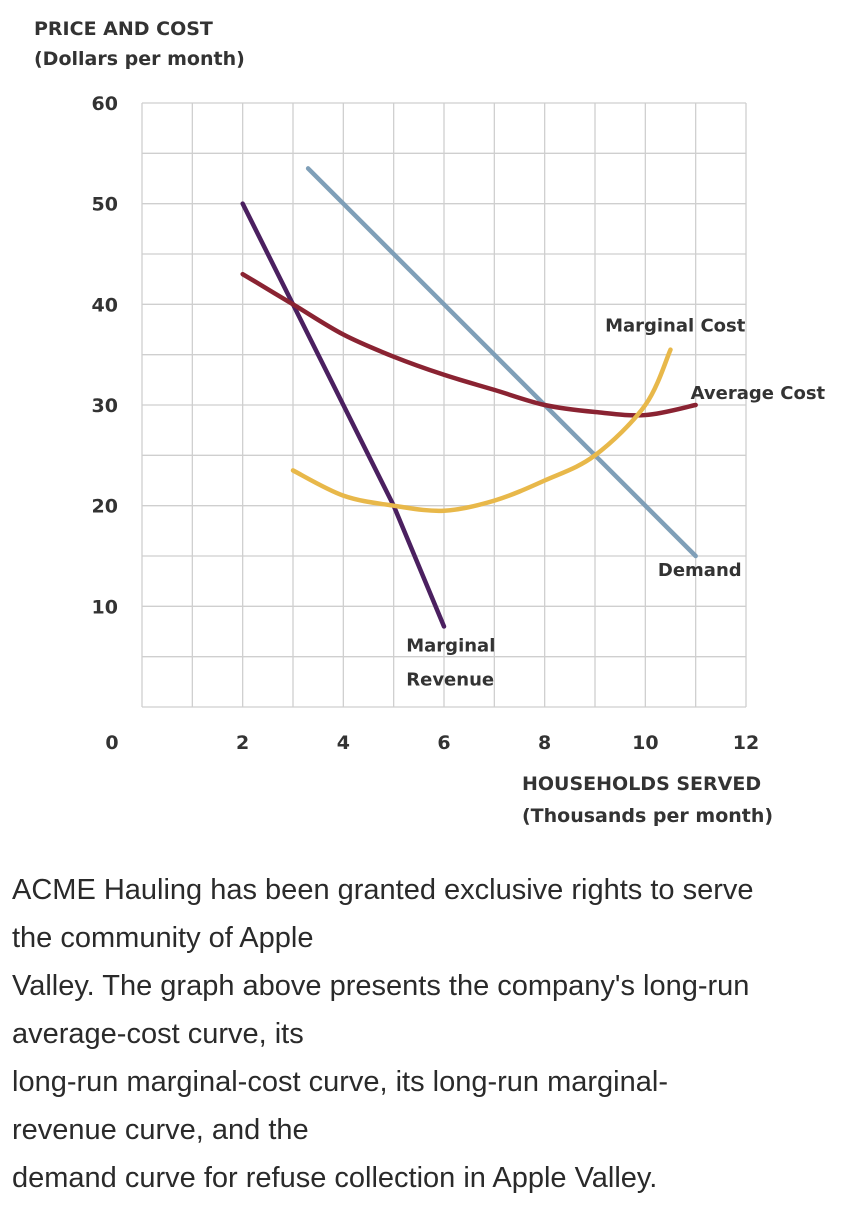 The image size is (854, 1218). What do you see at coordinates (242, 743) in the screenshot?
I see `x-tick-label: 2` at bounding box center [242, 743].